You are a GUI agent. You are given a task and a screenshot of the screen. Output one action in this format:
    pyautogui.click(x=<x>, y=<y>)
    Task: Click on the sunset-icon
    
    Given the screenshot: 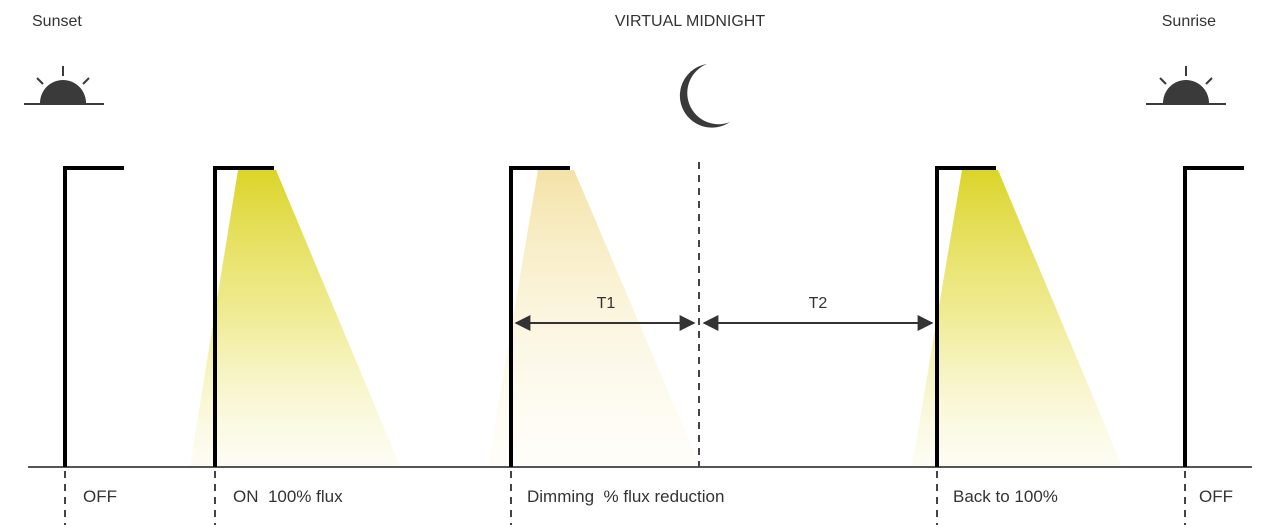 What is the action you would take?
    pyautogui.click(x=64, y=85)
    